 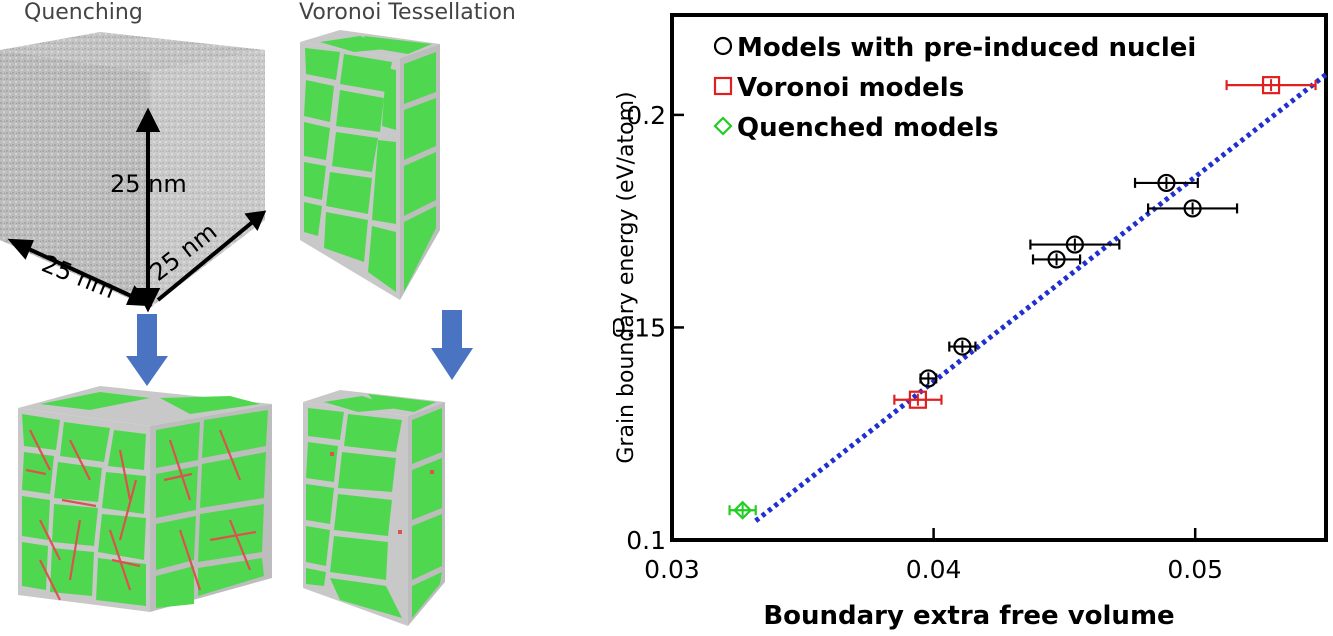 I want to click on y-axis-label: Grain boundary energy (eV/atom), so click(x=626, y=277).